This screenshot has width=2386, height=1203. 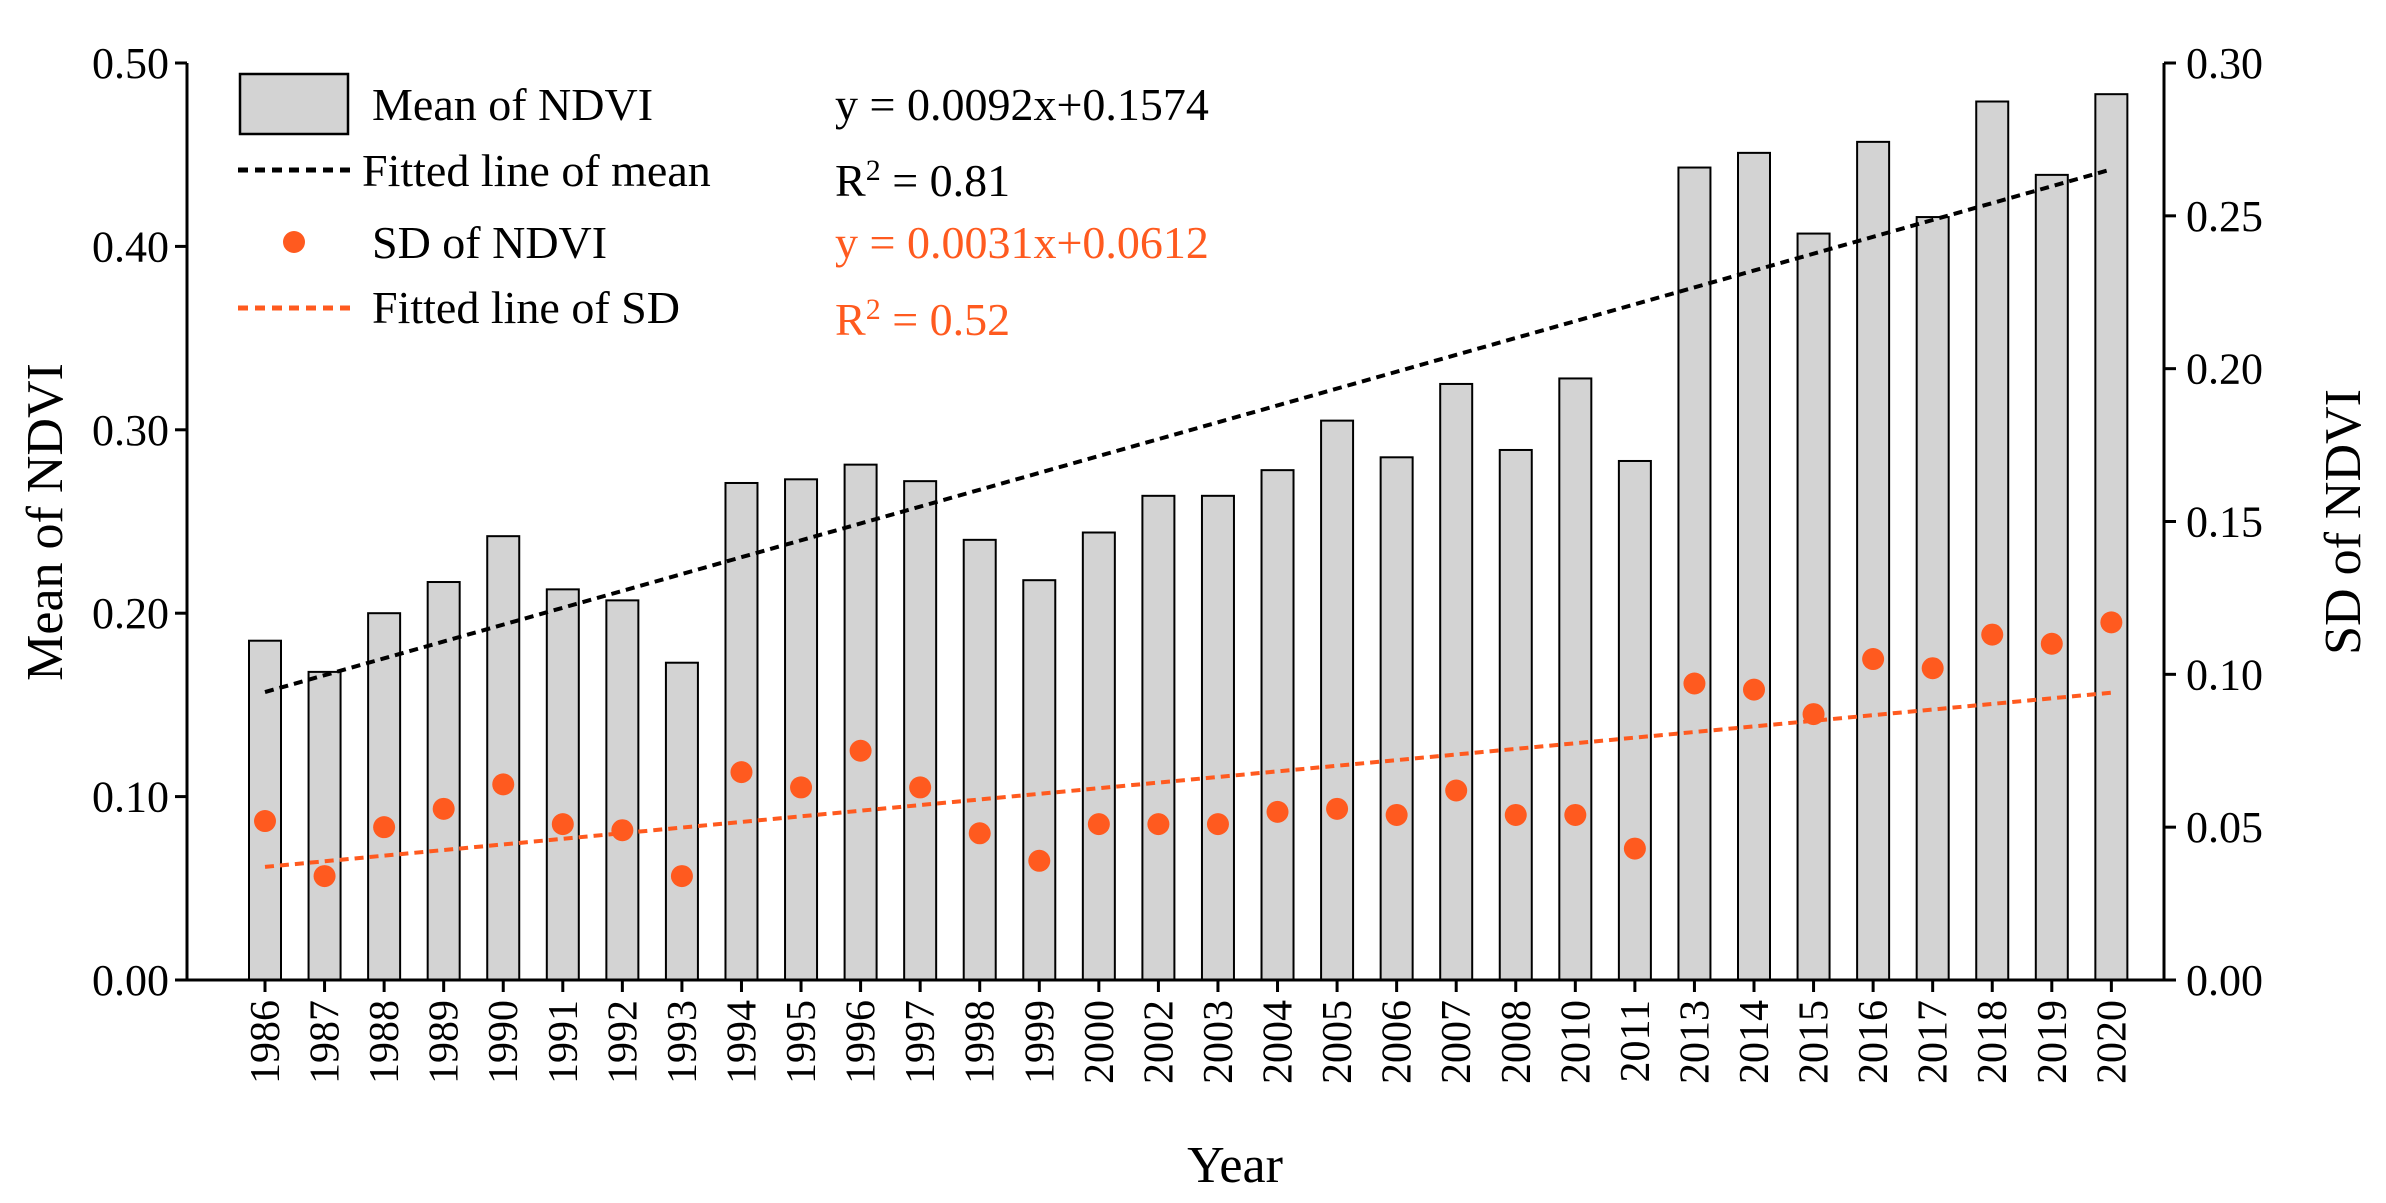 I want to click on sd-point-1995, so click(x=801, y=787).